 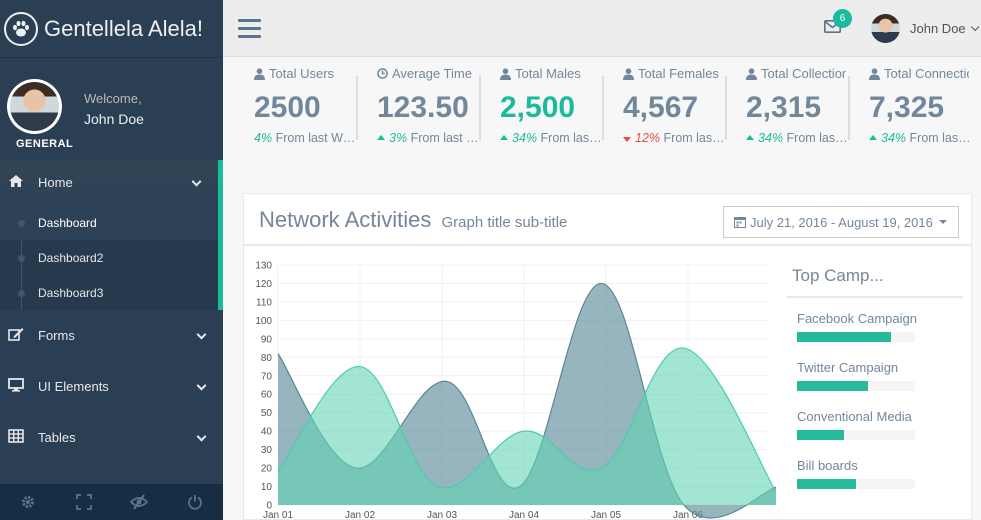 I want to click on stat-tile: Total Users 2500 4% From last Week, so click(x=304, y=114).